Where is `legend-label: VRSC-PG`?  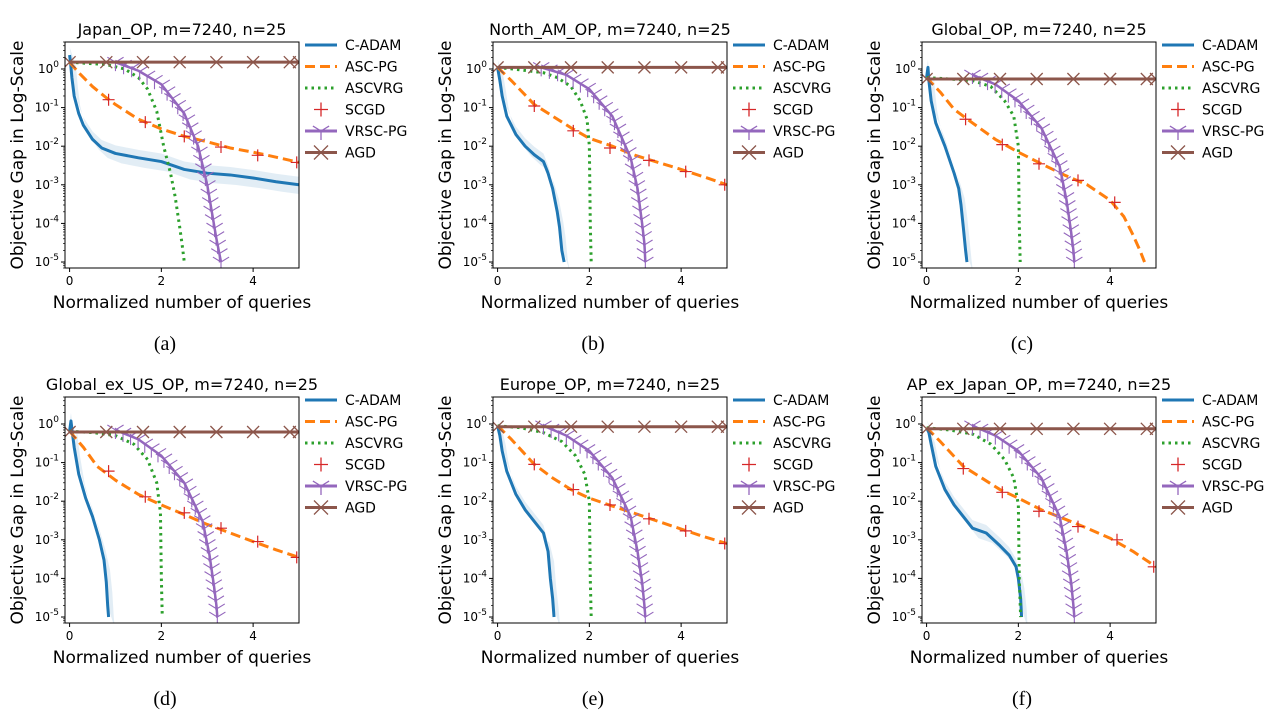
legend-label: VRSC-PG is located at coordinates (376, 132).